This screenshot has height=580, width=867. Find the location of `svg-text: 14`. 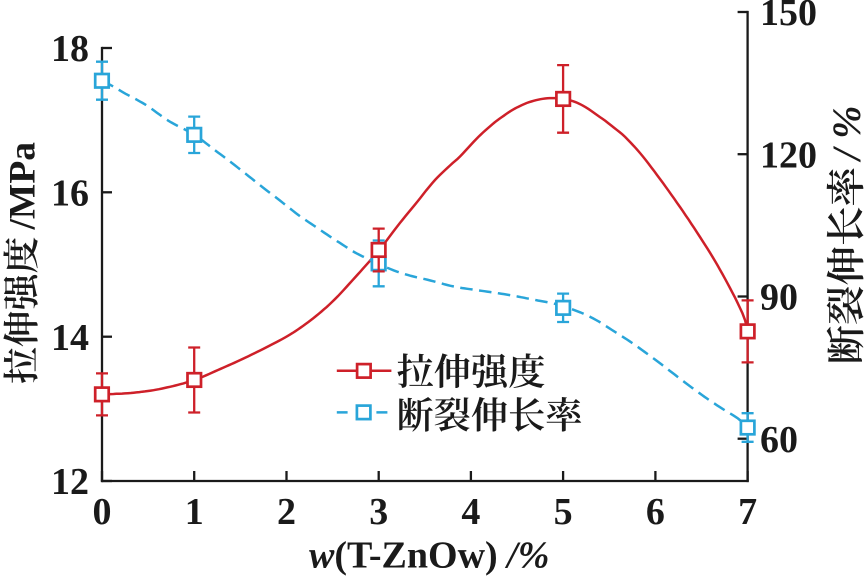

svg-text: 14 is located at coordinates (70, 338).